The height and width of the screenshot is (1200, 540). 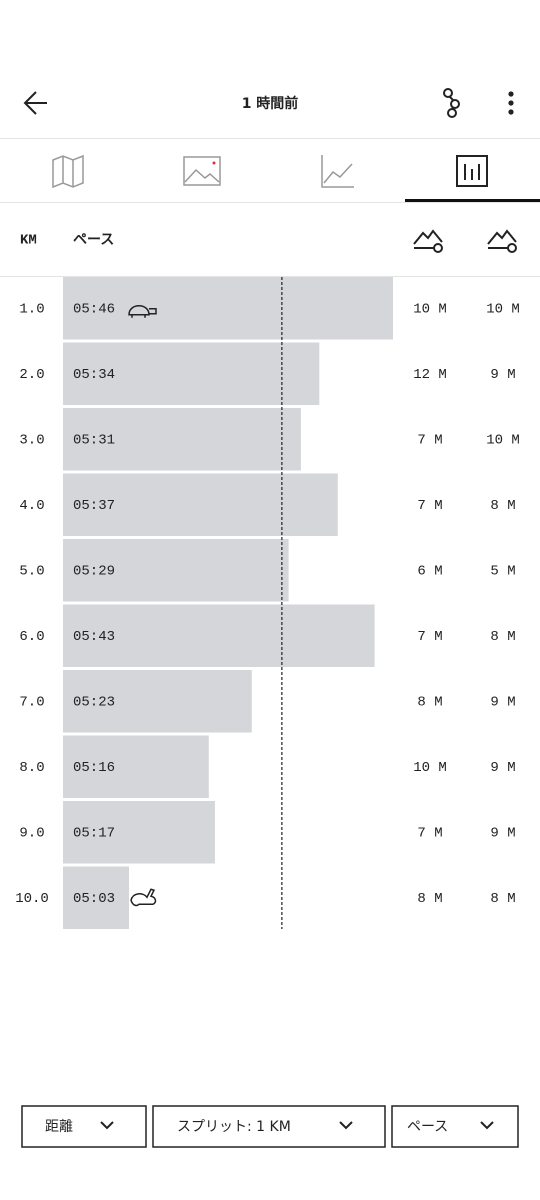 What do you see at coordinates (35, 103) in the screenshot?
I see `back-button` at bounding box center [35, 103].